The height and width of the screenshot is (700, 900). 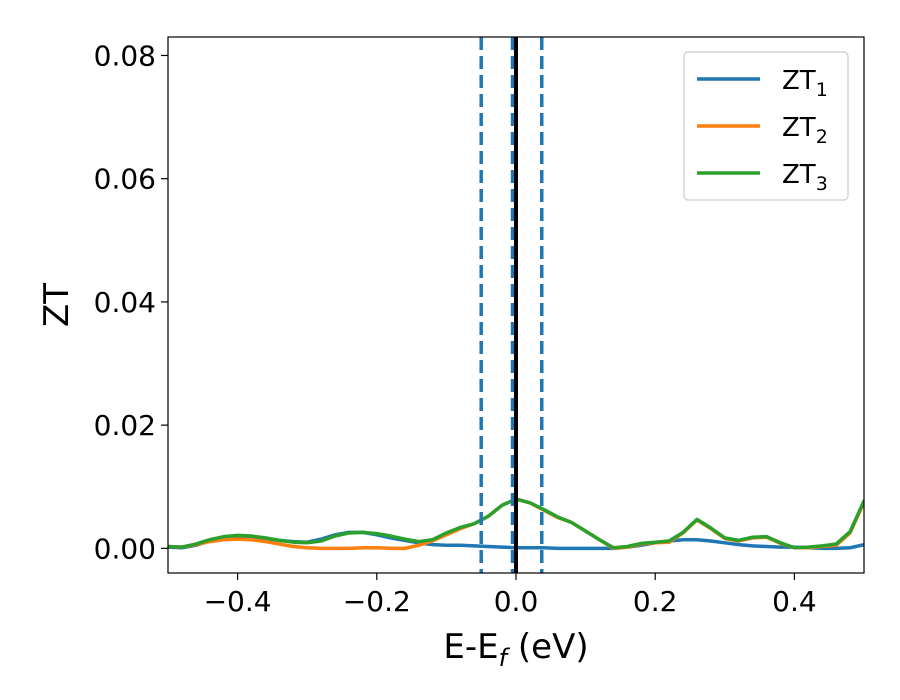 I want to click on x-tick-label: −0.2, so click(x=377, y=601).